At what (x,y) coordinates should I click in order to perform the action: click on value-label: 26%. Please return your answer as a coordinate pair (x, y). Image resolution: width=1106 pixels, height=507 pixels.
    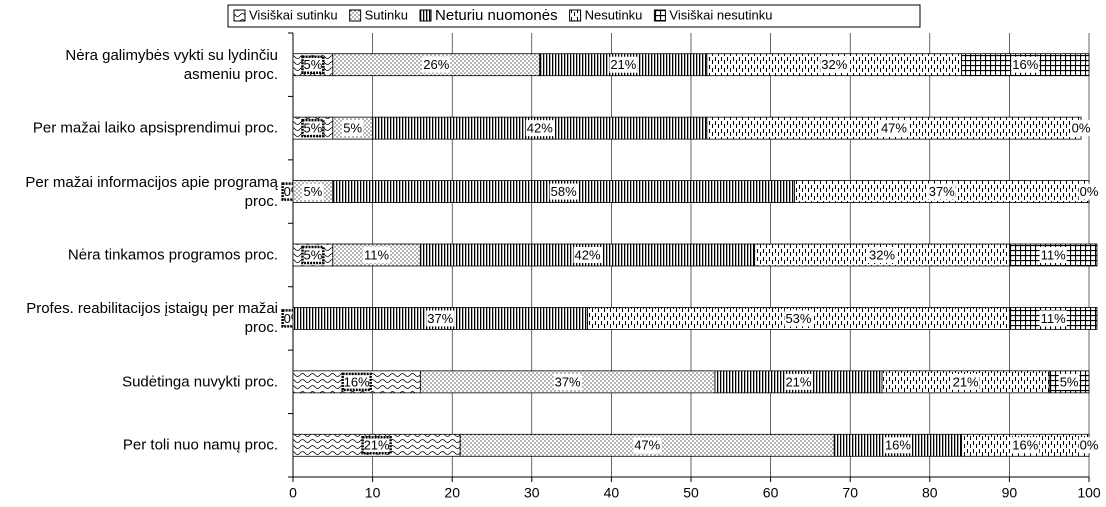
    Looking at the image, I should click on (436, 64).